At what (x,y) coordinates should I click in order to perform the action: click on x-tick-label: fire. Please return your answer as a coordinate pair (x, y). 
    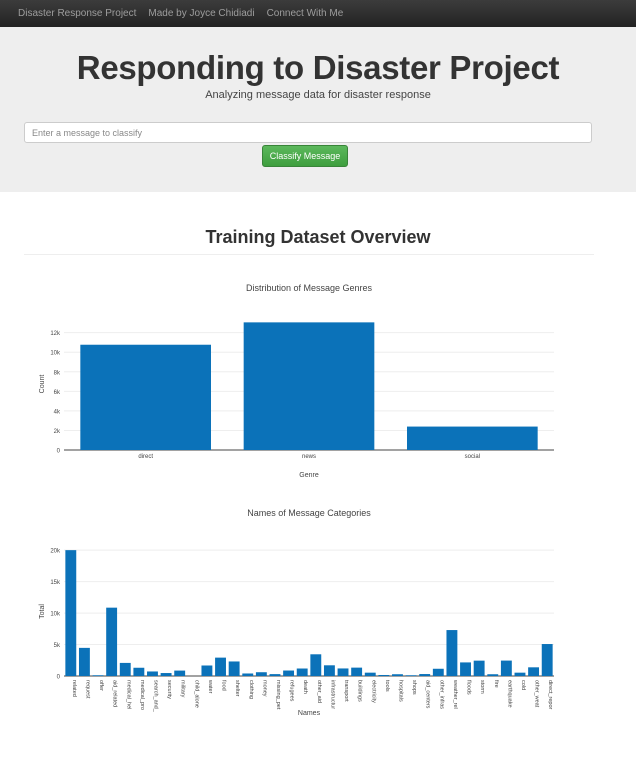
    Looking at the image, I should click on (496, 684).